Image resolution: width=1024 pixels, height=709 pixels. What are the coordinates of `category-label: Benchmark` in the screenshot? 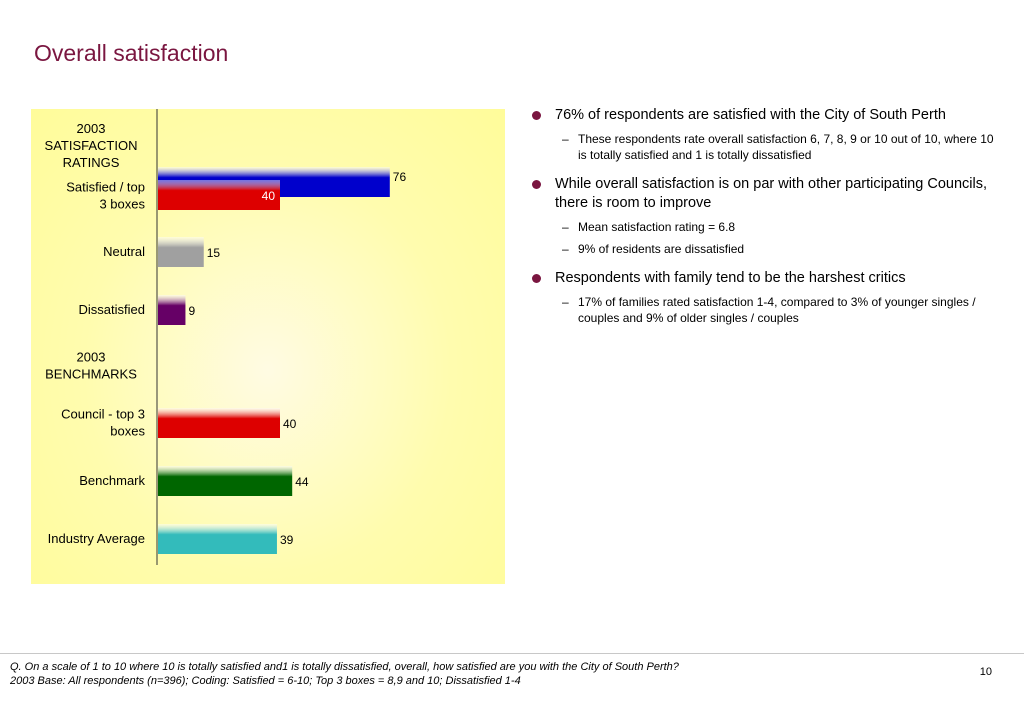 It's located at (112, 480).